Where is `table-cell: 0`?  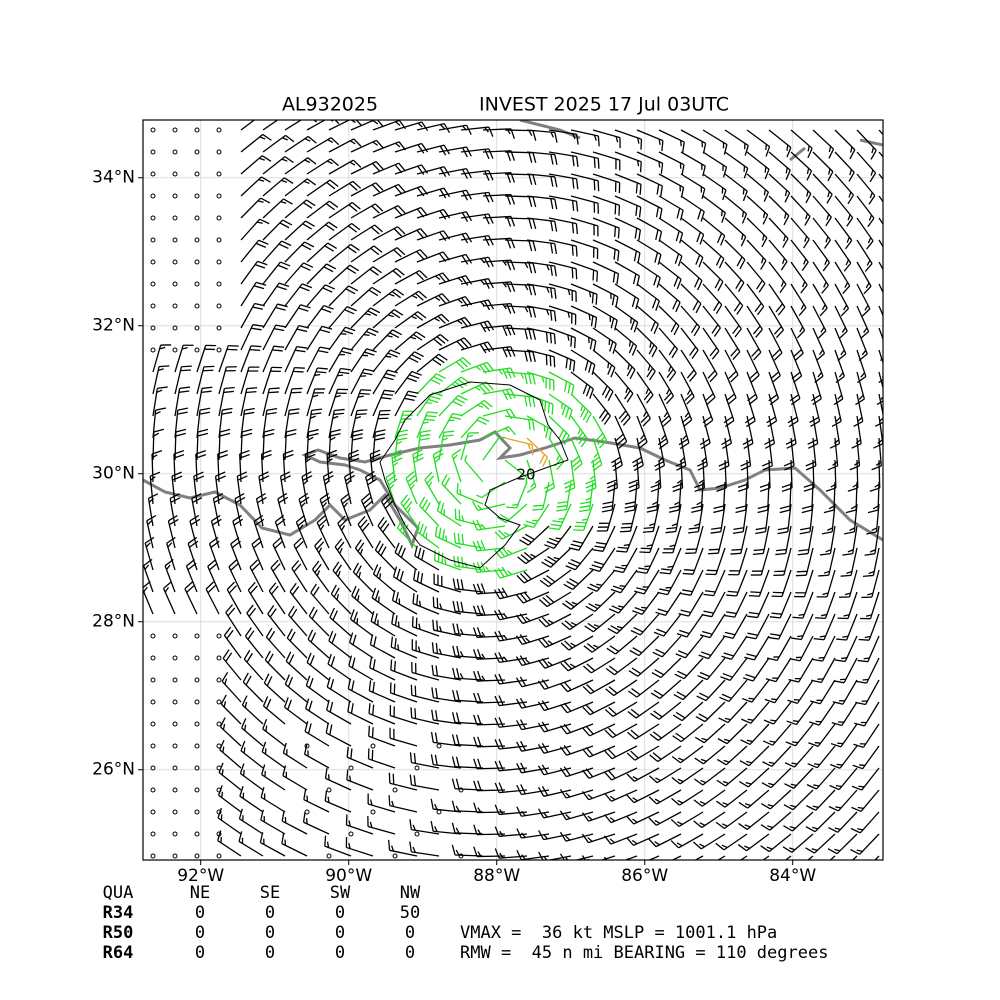 table-cell: 0 is located at coordinates (200, 913).